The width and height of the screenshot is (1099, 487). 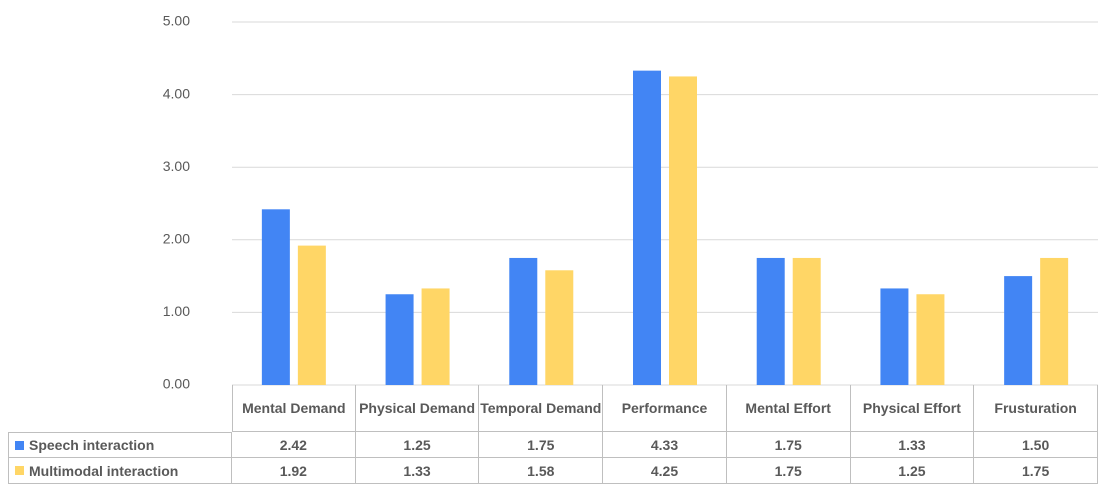 What do you see at coordinates (1036, 445) in the screenshot?
I see `value-label: 1.50` at bounding box center [1036, 445].